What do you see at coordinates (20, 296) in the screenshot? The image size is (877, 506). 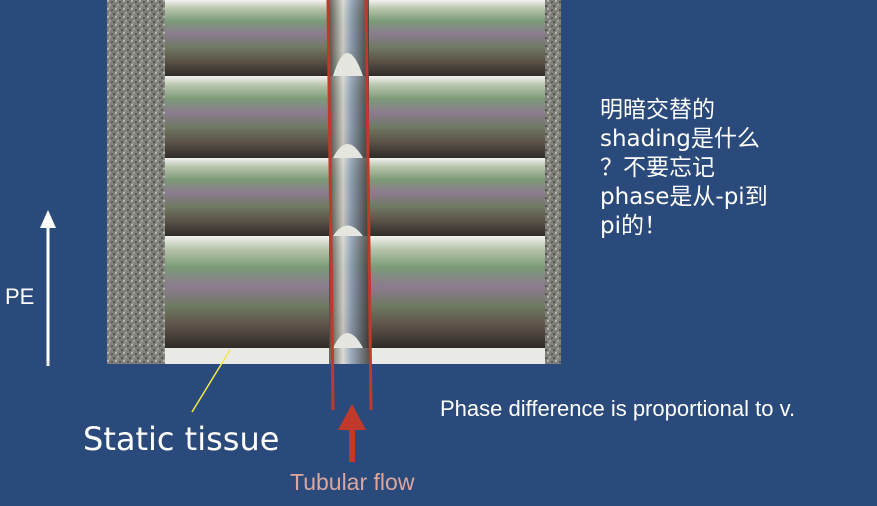 I see `pe-axis-label: PE` at bounding box center [20, 296].